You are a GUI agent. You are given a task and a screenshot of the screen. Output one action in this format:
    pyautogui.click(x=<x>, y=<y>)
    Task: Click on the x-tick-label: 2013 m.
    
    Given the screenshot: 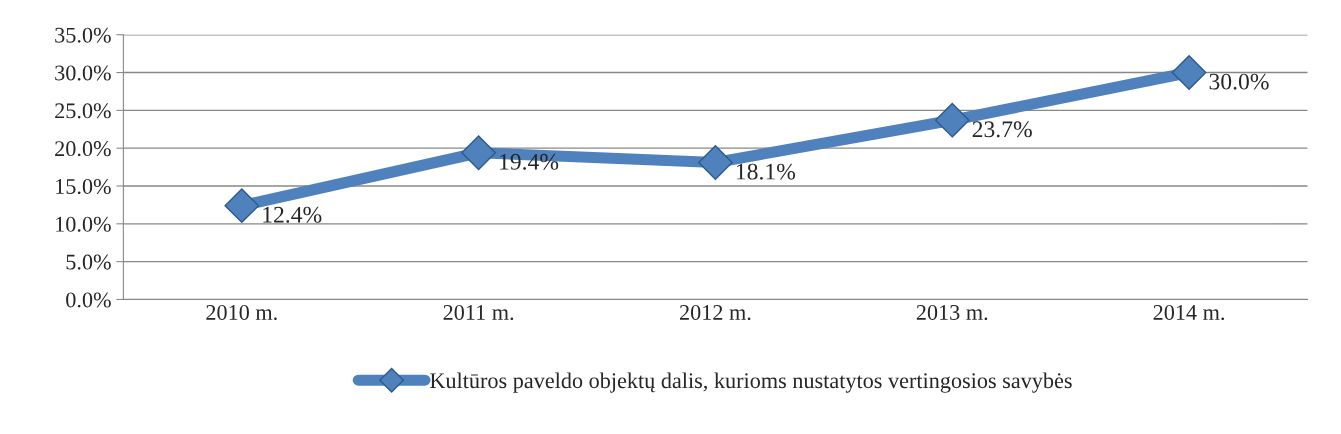 What is the action you would take?
    pyautogui.click(x=952, y=312)
    